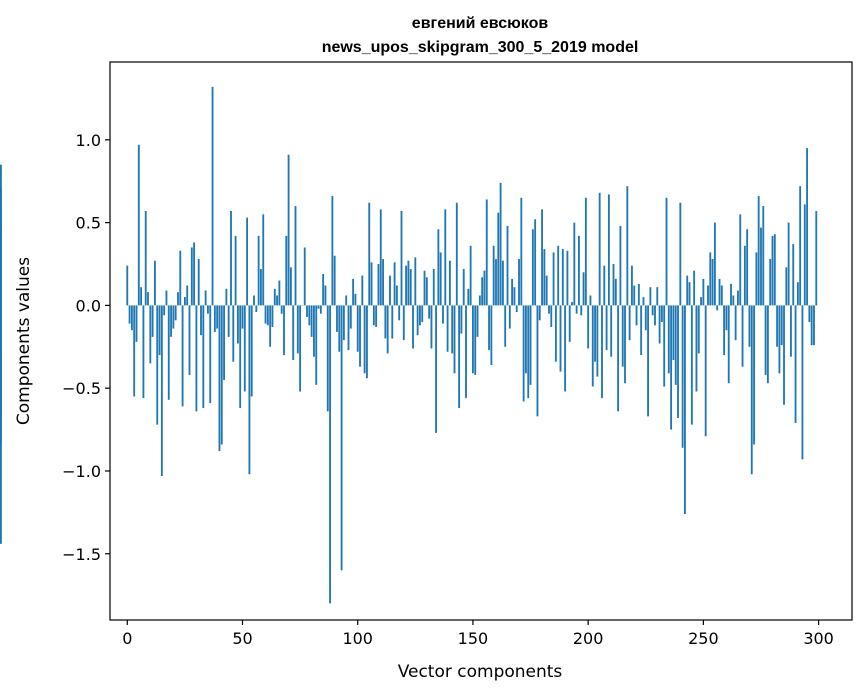  What do you see at coordinates (86, 347) in the screenshot?
I see `y-axis-ticks: −1.5 −1.0 −0.5 0.0 0.5 1.0` at bounding box center [86, 347].